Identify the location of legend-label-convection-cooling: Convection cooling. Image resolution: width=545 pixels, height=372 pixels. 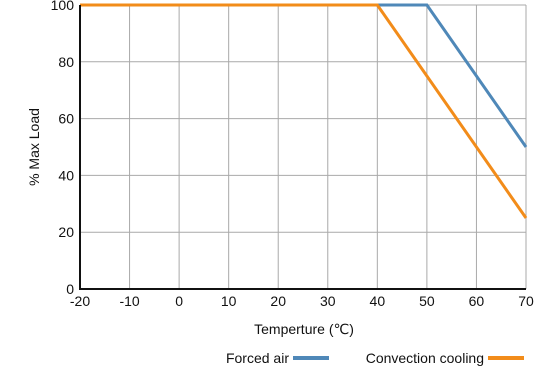
(425, 358).